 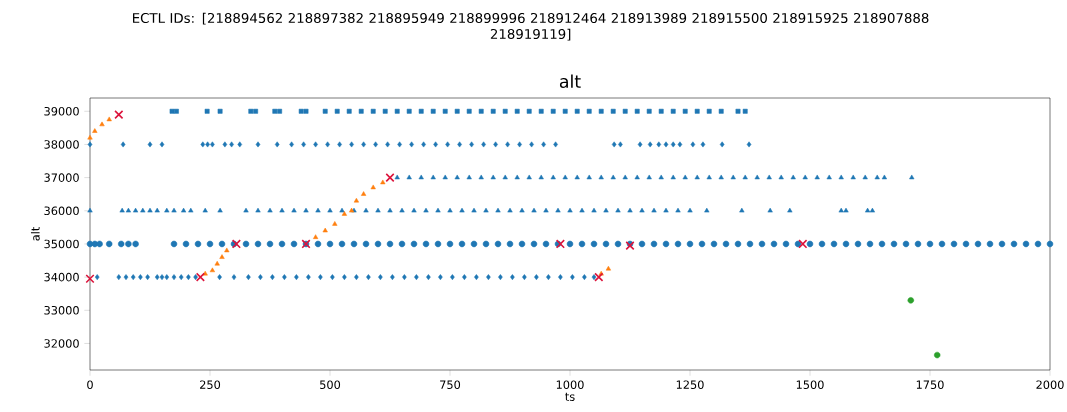 What do you see at coordinates (61, 343) in the screenshot?
I see `y-tick-label: 32000` at bounding box center [61, 343].